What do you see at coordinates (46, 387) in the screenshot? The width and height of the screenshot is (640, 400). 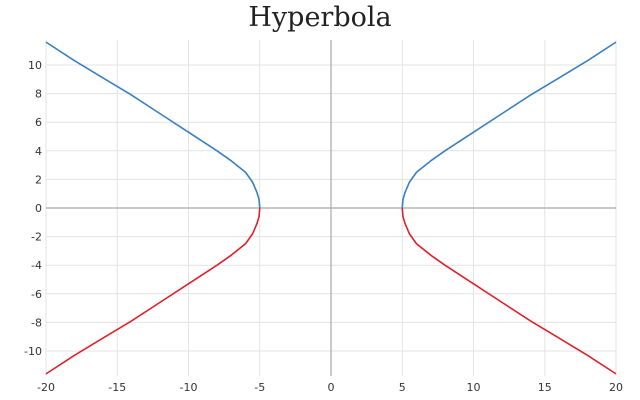 I see `x-tick-label: -20` at bounding box center [46, 387].